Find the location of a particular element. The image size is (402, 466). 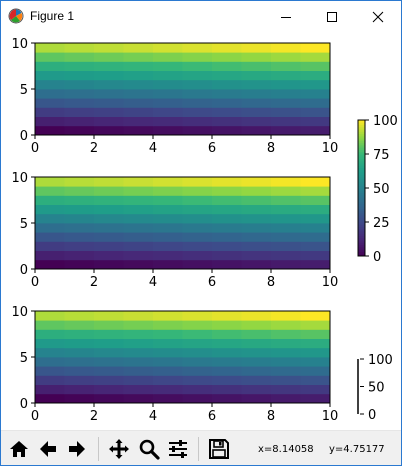

close-icon is located at coordinates (378, 16).